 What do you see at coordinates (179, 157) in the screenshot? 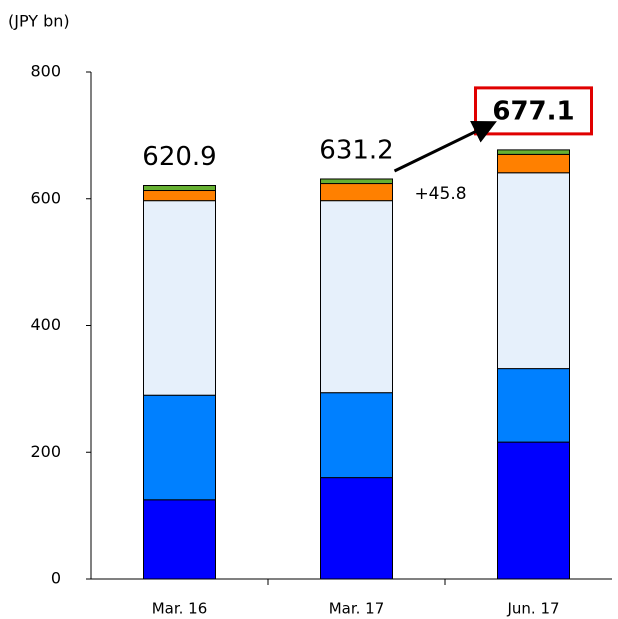
I see `total-label: 620.9` at bounding box center [179, 157].